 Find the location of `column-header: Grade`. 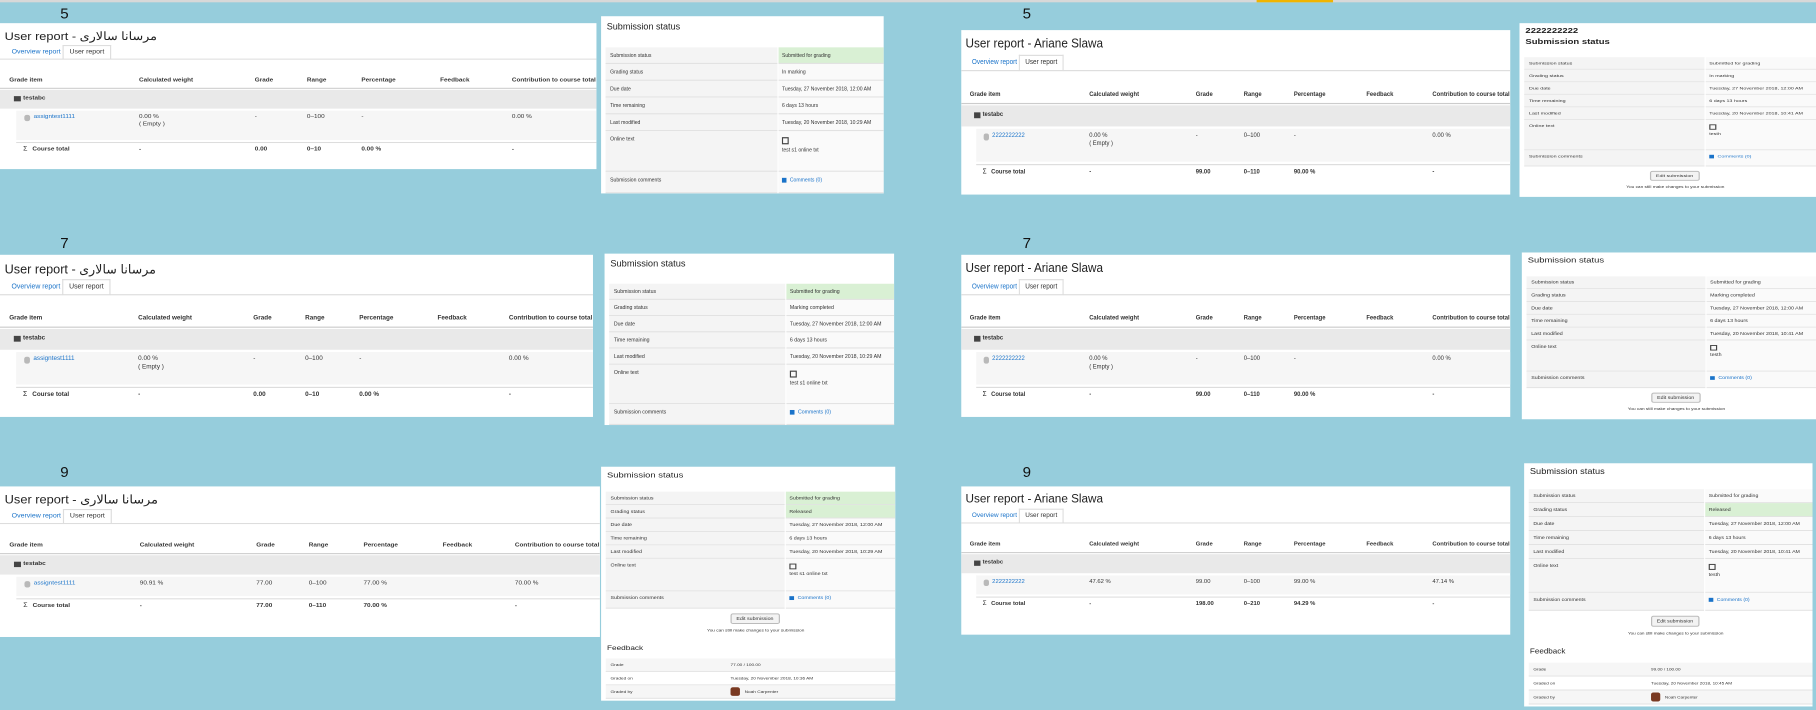

column-header: Grade is located at coordinates (264, 80).